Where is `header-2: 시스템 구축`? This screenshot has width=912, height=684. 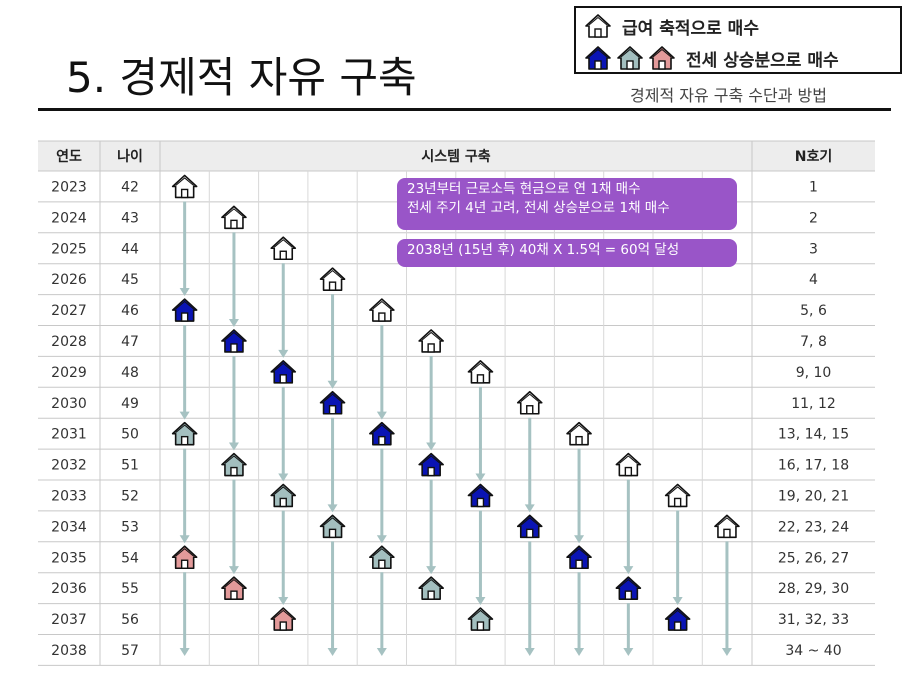 header-2: 시스템 구축 is located at coordinates (455, 156).